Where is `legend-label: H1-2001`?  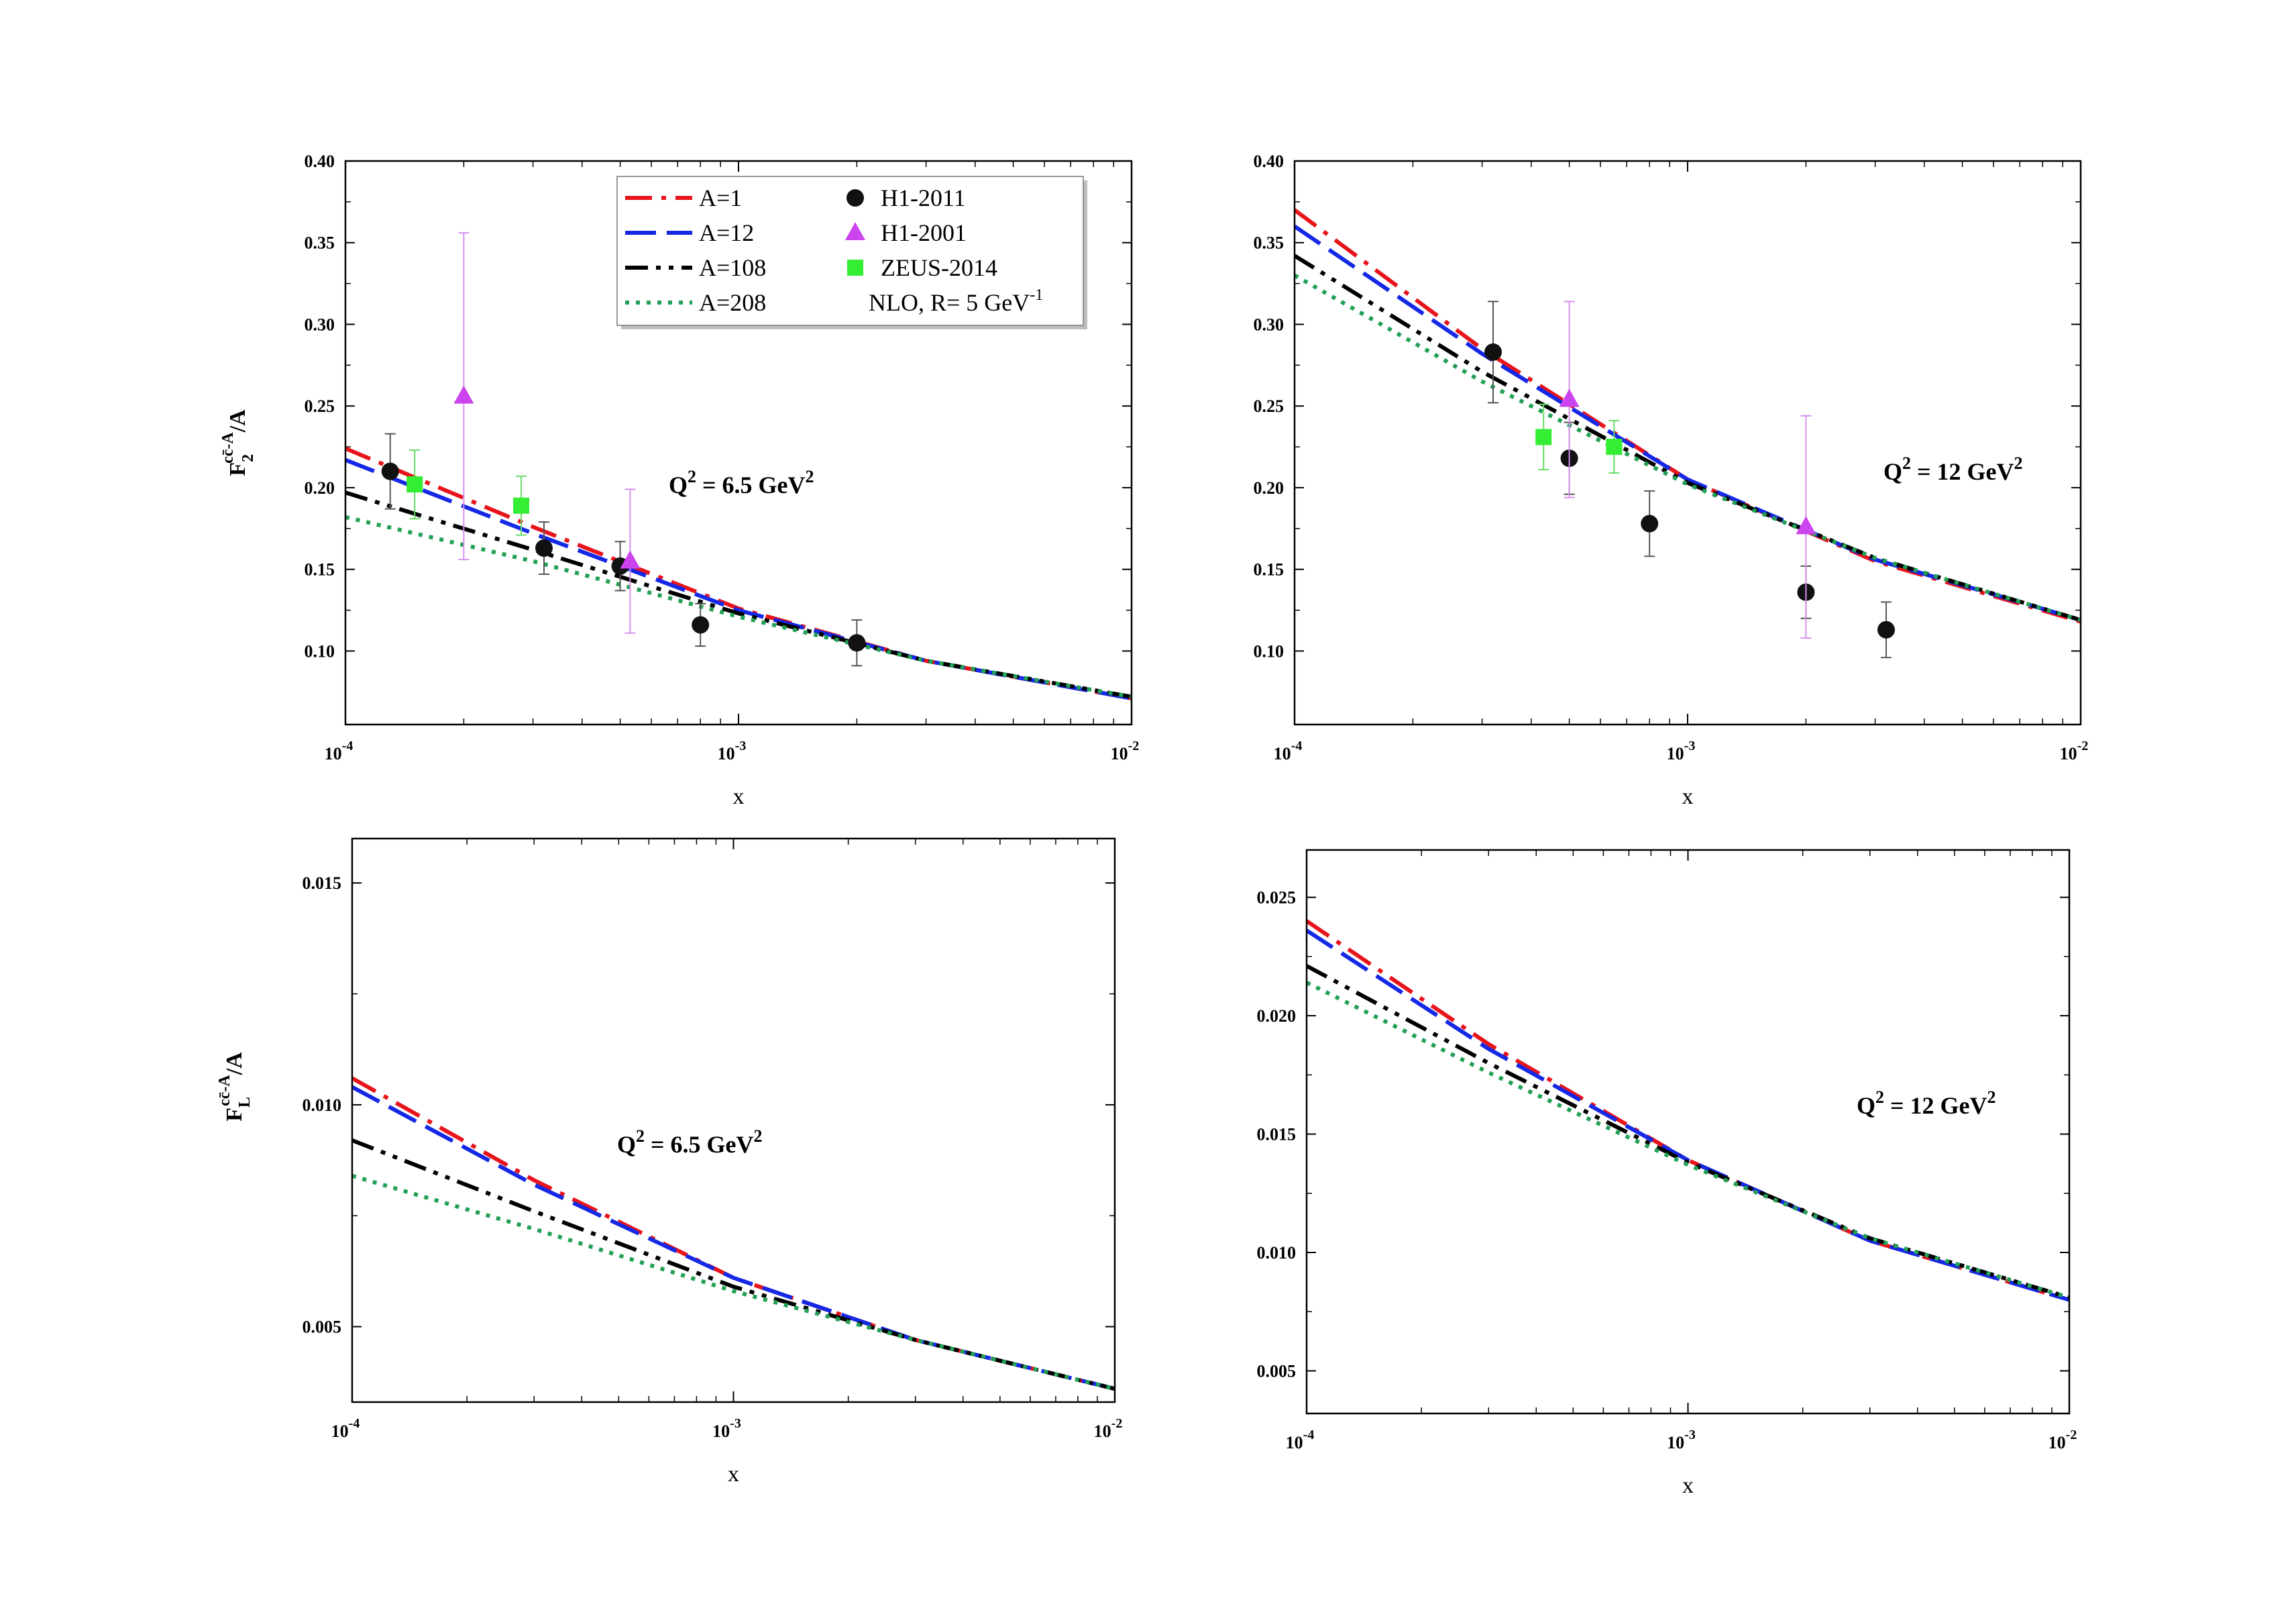
legend-label: H1-2001 is located at coordinates (924, 232).